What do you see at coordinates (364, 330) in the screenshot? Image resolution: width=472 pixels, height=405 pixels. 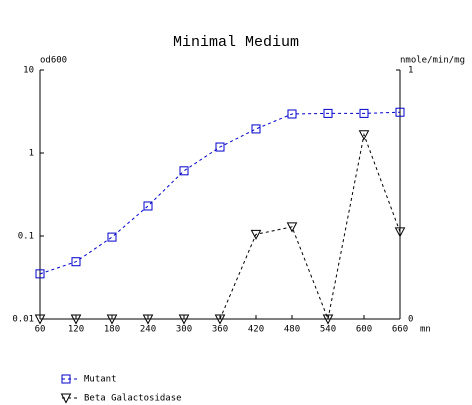 I see `x-tick-label: 600` at bounding box center [364, 330].